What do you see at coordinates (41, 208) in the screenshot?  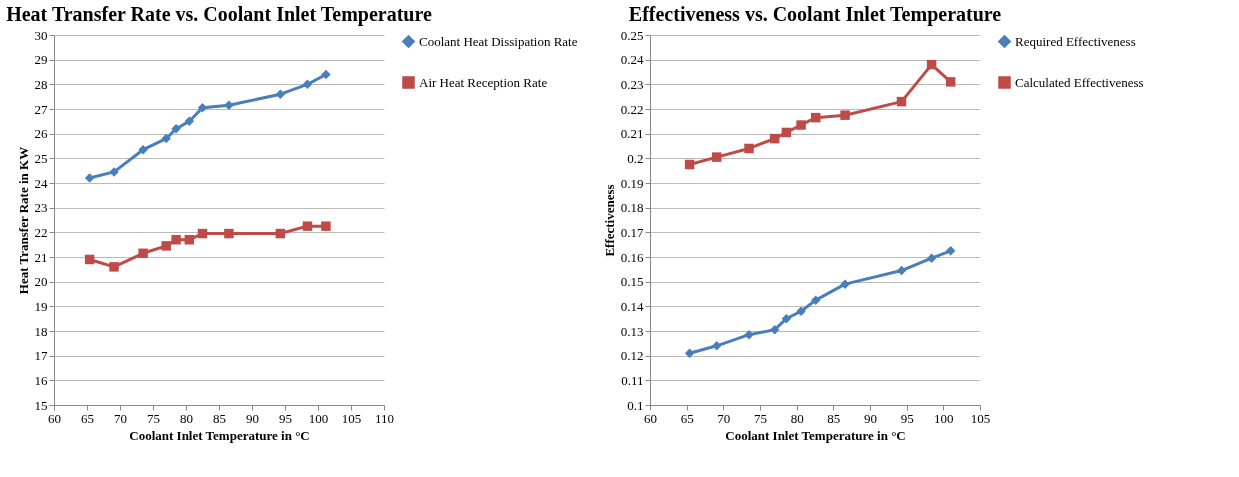 I see `y-tick-label: 23` at bounding box center [41, 208].